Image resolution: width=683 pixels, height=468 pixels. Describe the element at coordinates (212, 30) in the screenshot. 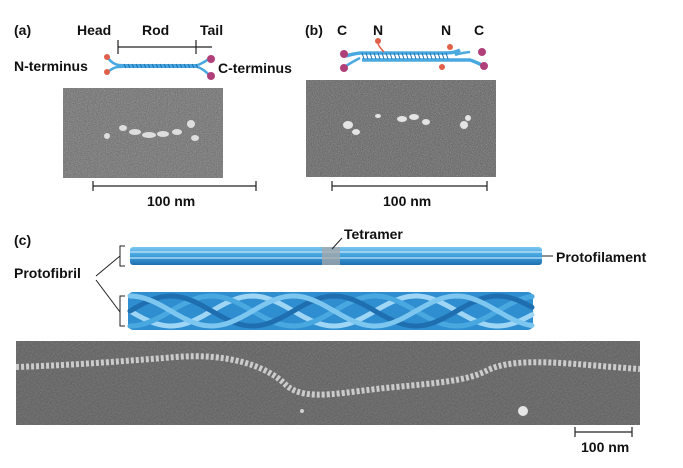

I see `tail-label: Tail` at that location.